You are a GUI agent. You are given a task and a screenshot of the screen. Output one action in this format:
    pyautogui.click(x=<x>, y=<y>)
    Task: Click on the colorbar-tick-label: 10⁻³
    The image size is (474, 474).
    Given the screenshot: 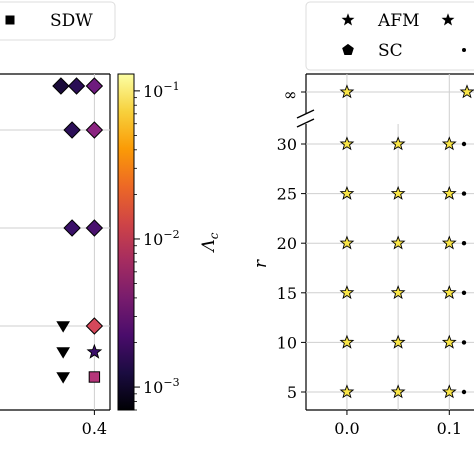 What is the action you would take?
    pyautogui.click(x=161, y=386)
    